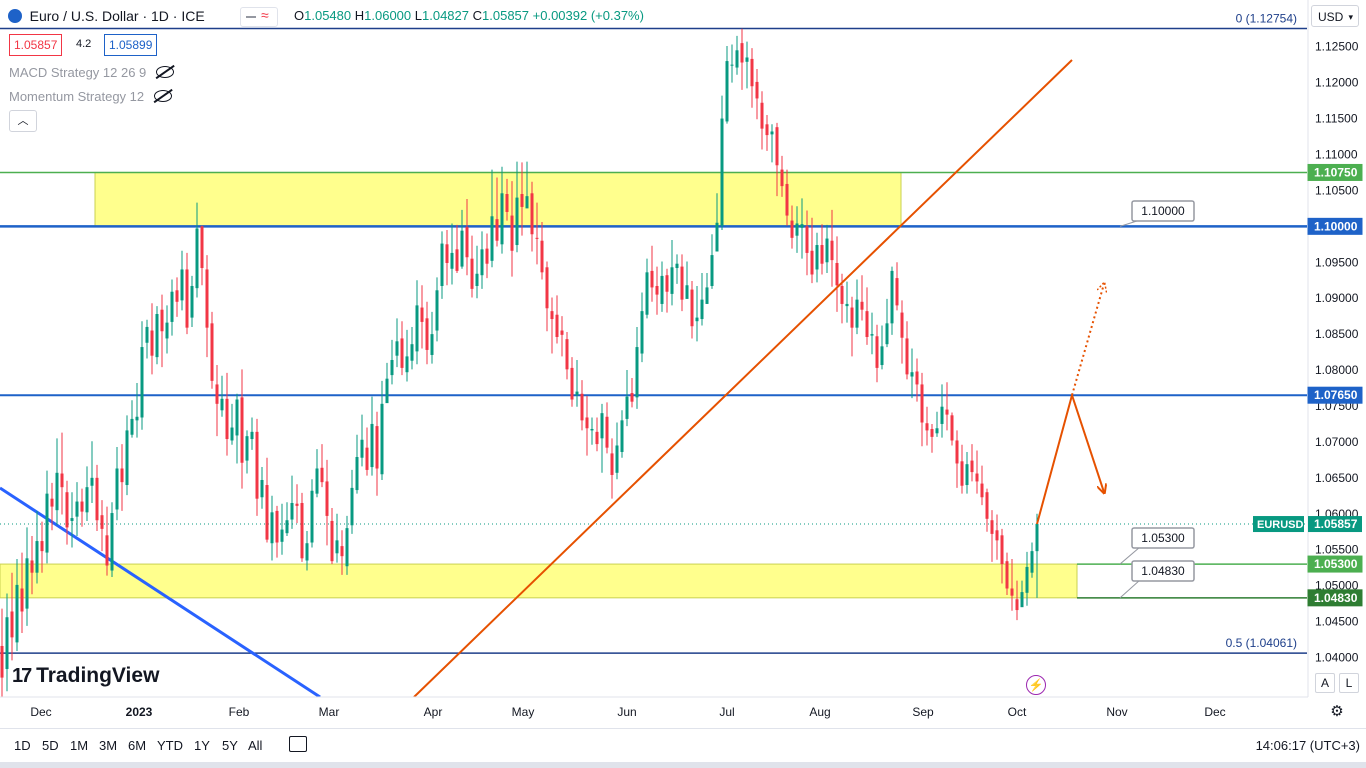  I want to click on auto-scale-button: A, so click(1325, 683).